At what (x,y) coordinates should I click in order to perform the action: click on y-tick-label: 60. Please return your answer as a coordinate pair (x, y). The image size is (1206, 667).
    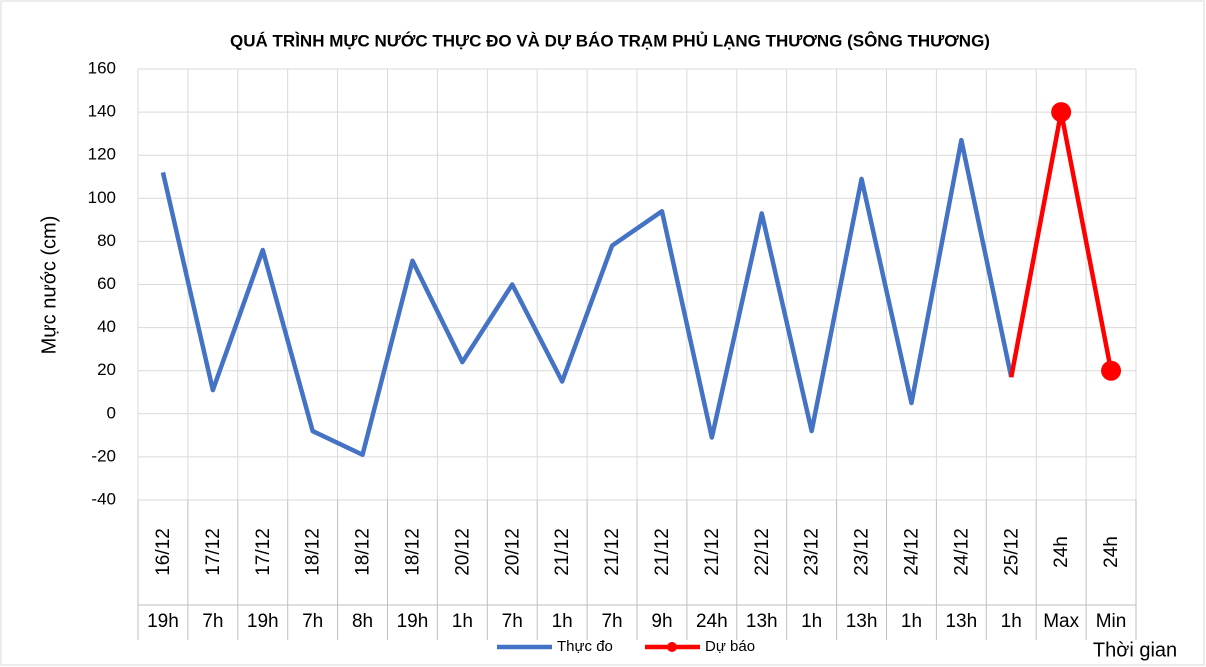
    Looking at the image, I should click on (106, 283).